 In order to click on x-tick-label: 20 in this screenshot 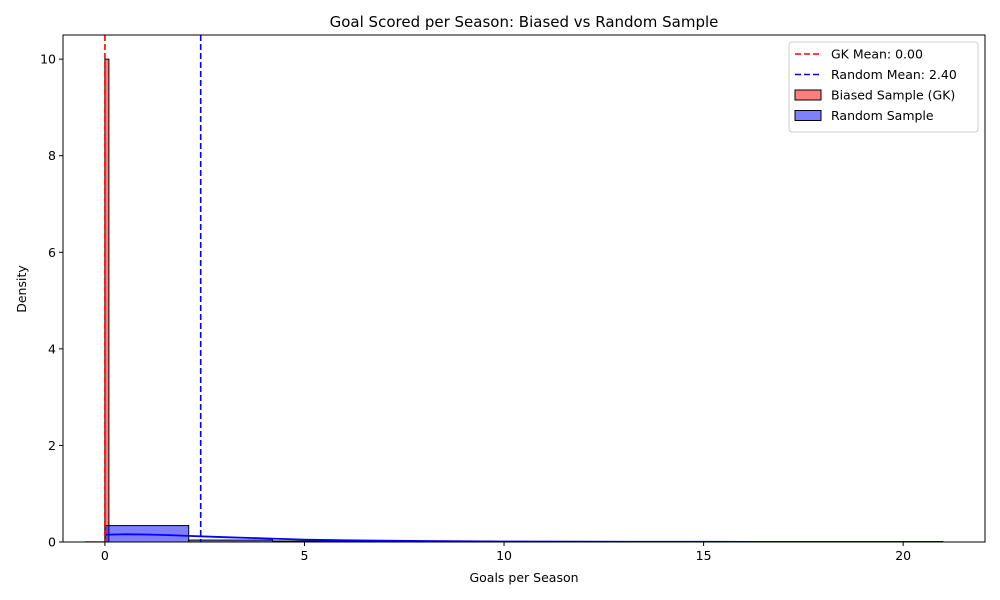, I will do `click(903, 555)`.